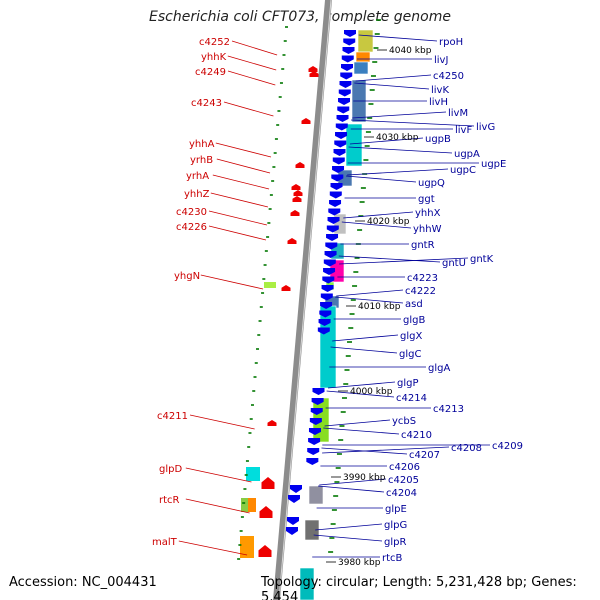 The height and width of the screenshot is (600, 600). I want to click on backbone-highlight, so click(305, 300).